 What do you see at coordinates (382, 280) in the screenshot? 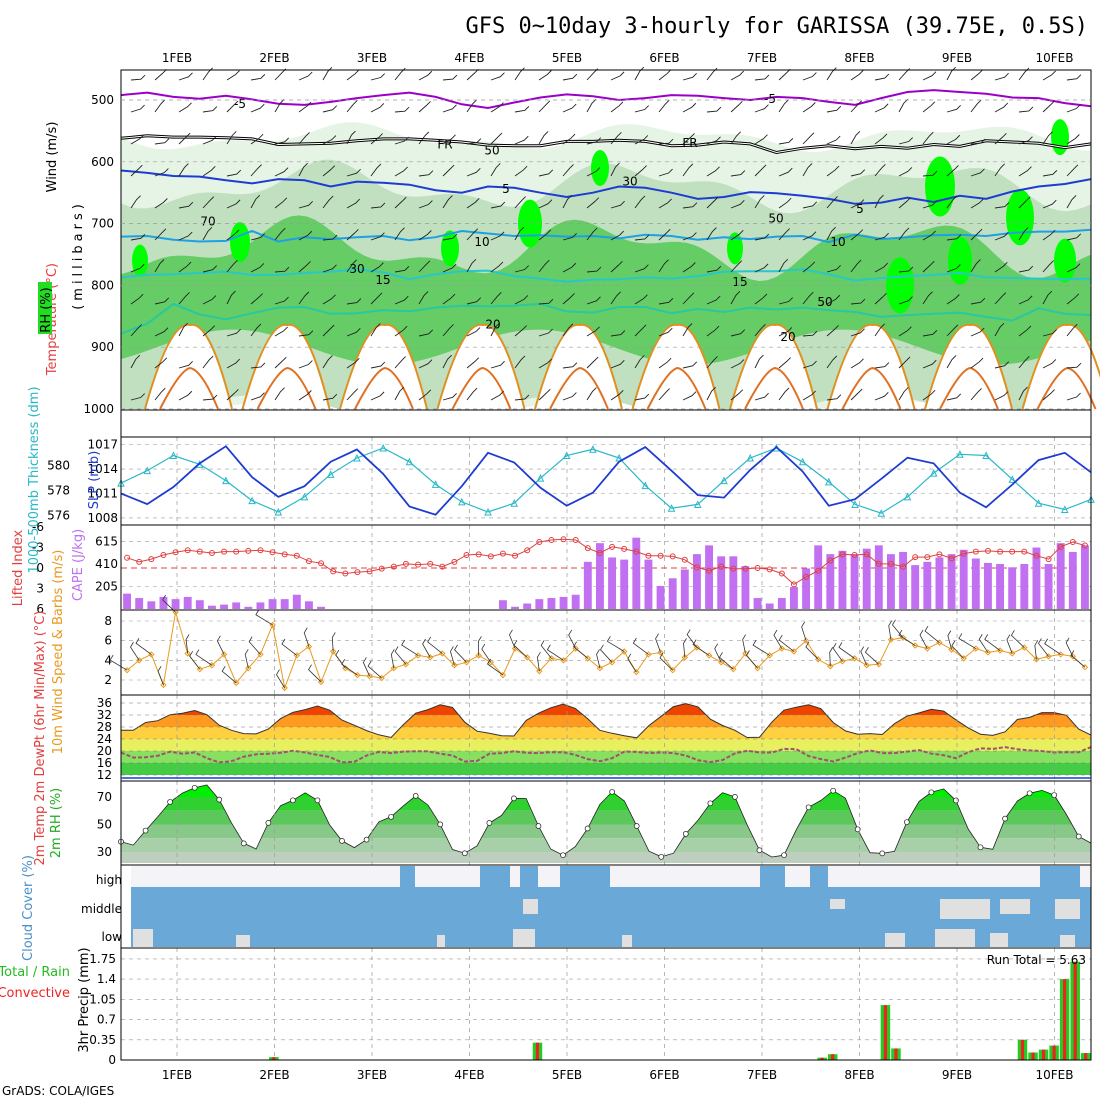
I see `contour-label: 15` at bounding box center [382, 280].